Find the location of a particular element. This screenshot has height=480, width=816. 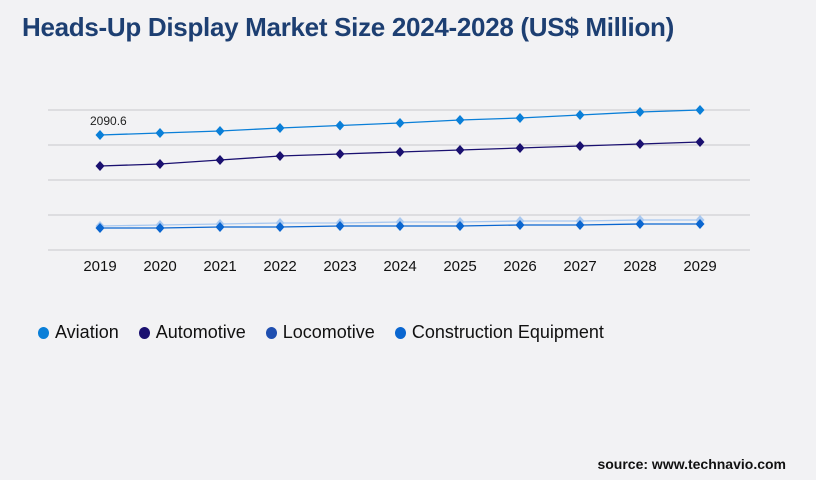

x-tick-label: 2019 is located at coordinates (99, 266).